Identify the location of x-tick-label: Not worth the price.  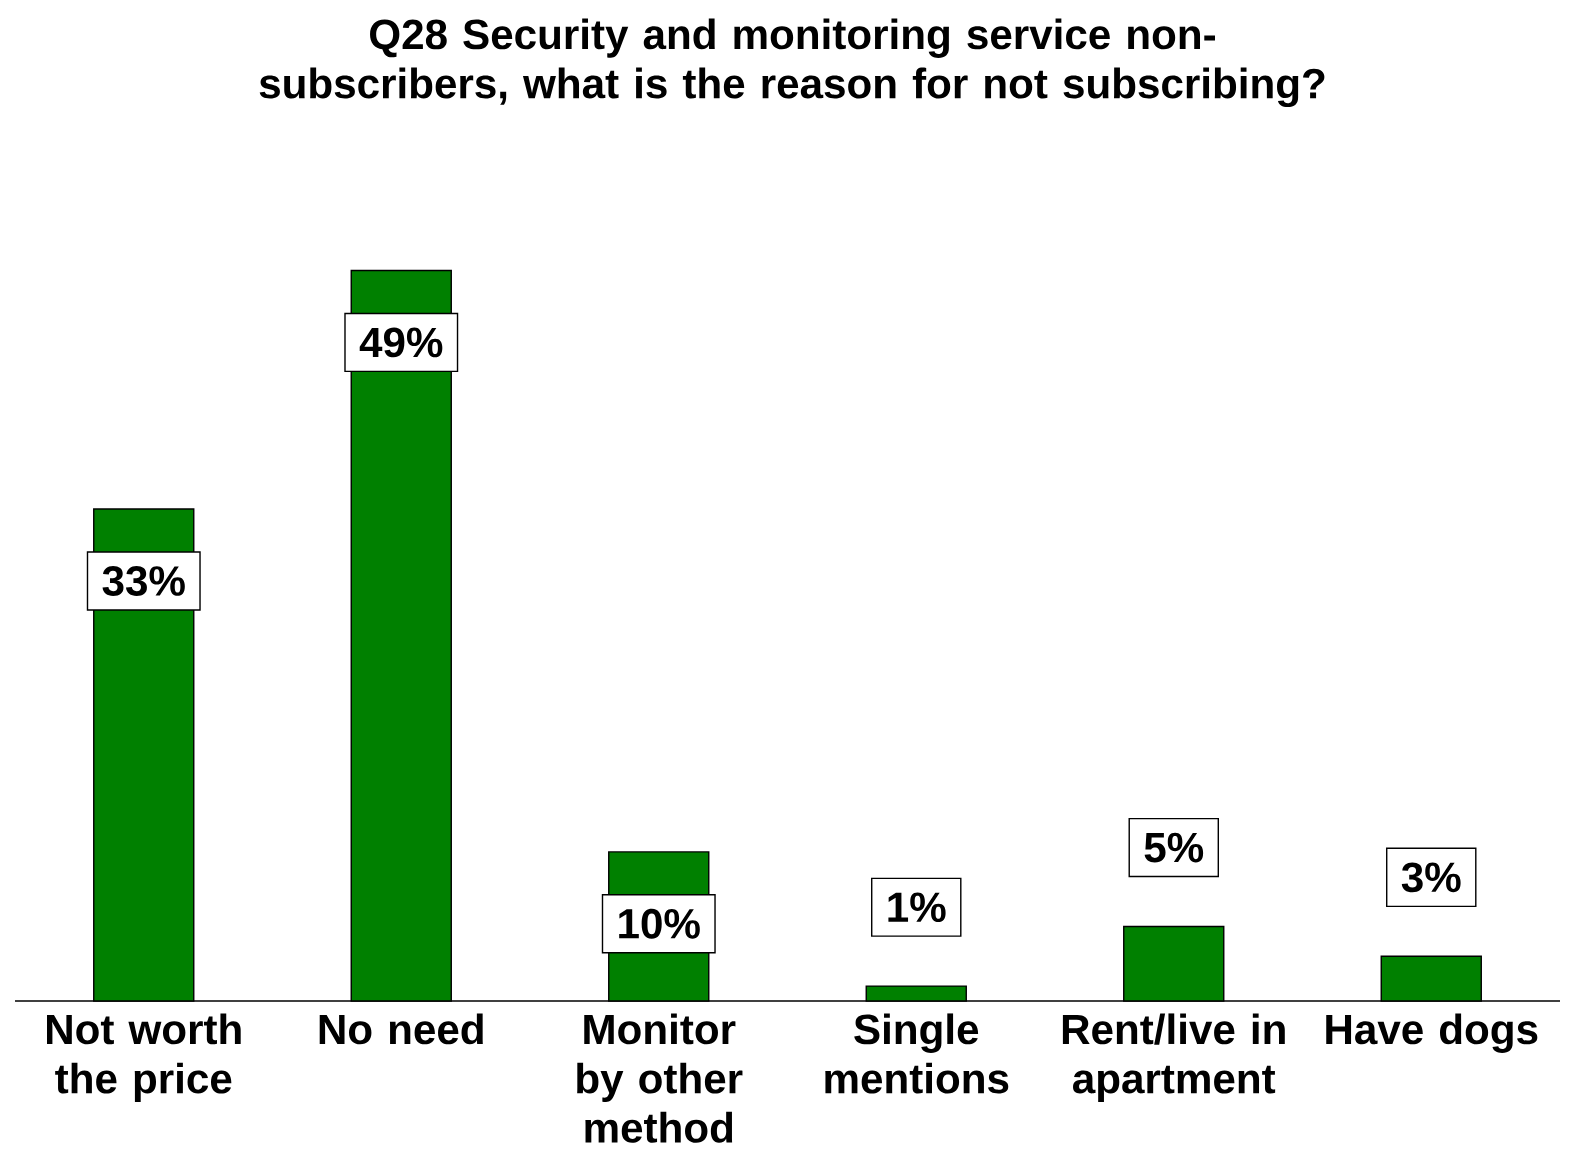
(144, 1058).